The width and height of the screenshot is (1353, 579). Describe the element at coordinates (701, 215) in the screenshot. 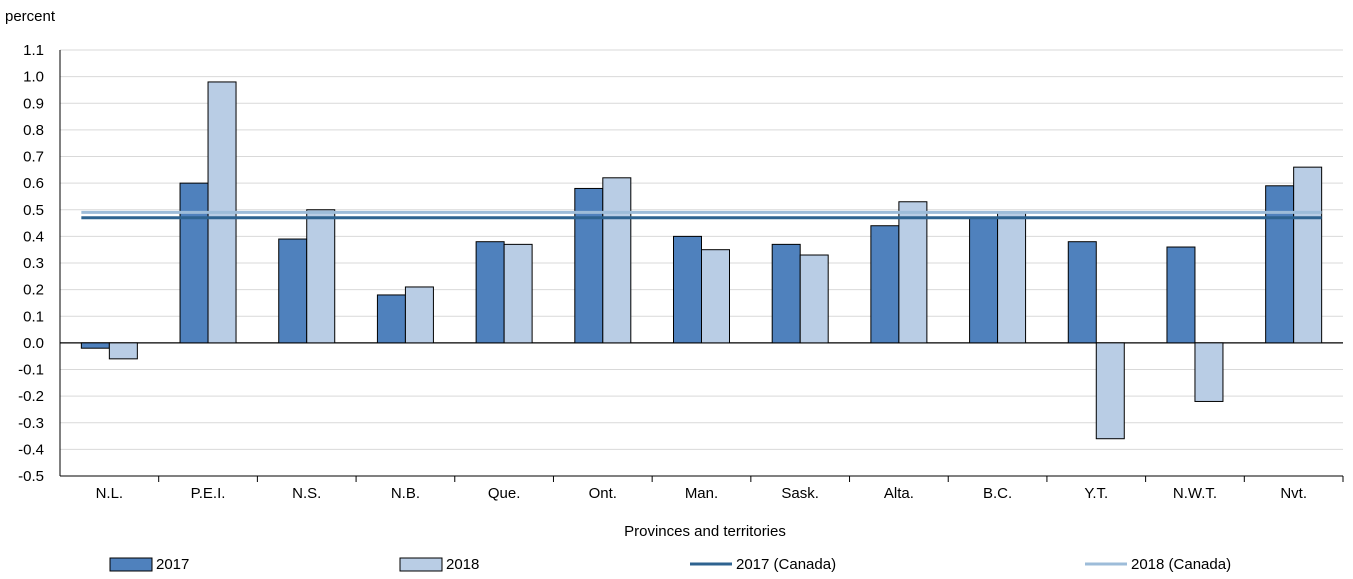

I see `reference-lines` at that location.